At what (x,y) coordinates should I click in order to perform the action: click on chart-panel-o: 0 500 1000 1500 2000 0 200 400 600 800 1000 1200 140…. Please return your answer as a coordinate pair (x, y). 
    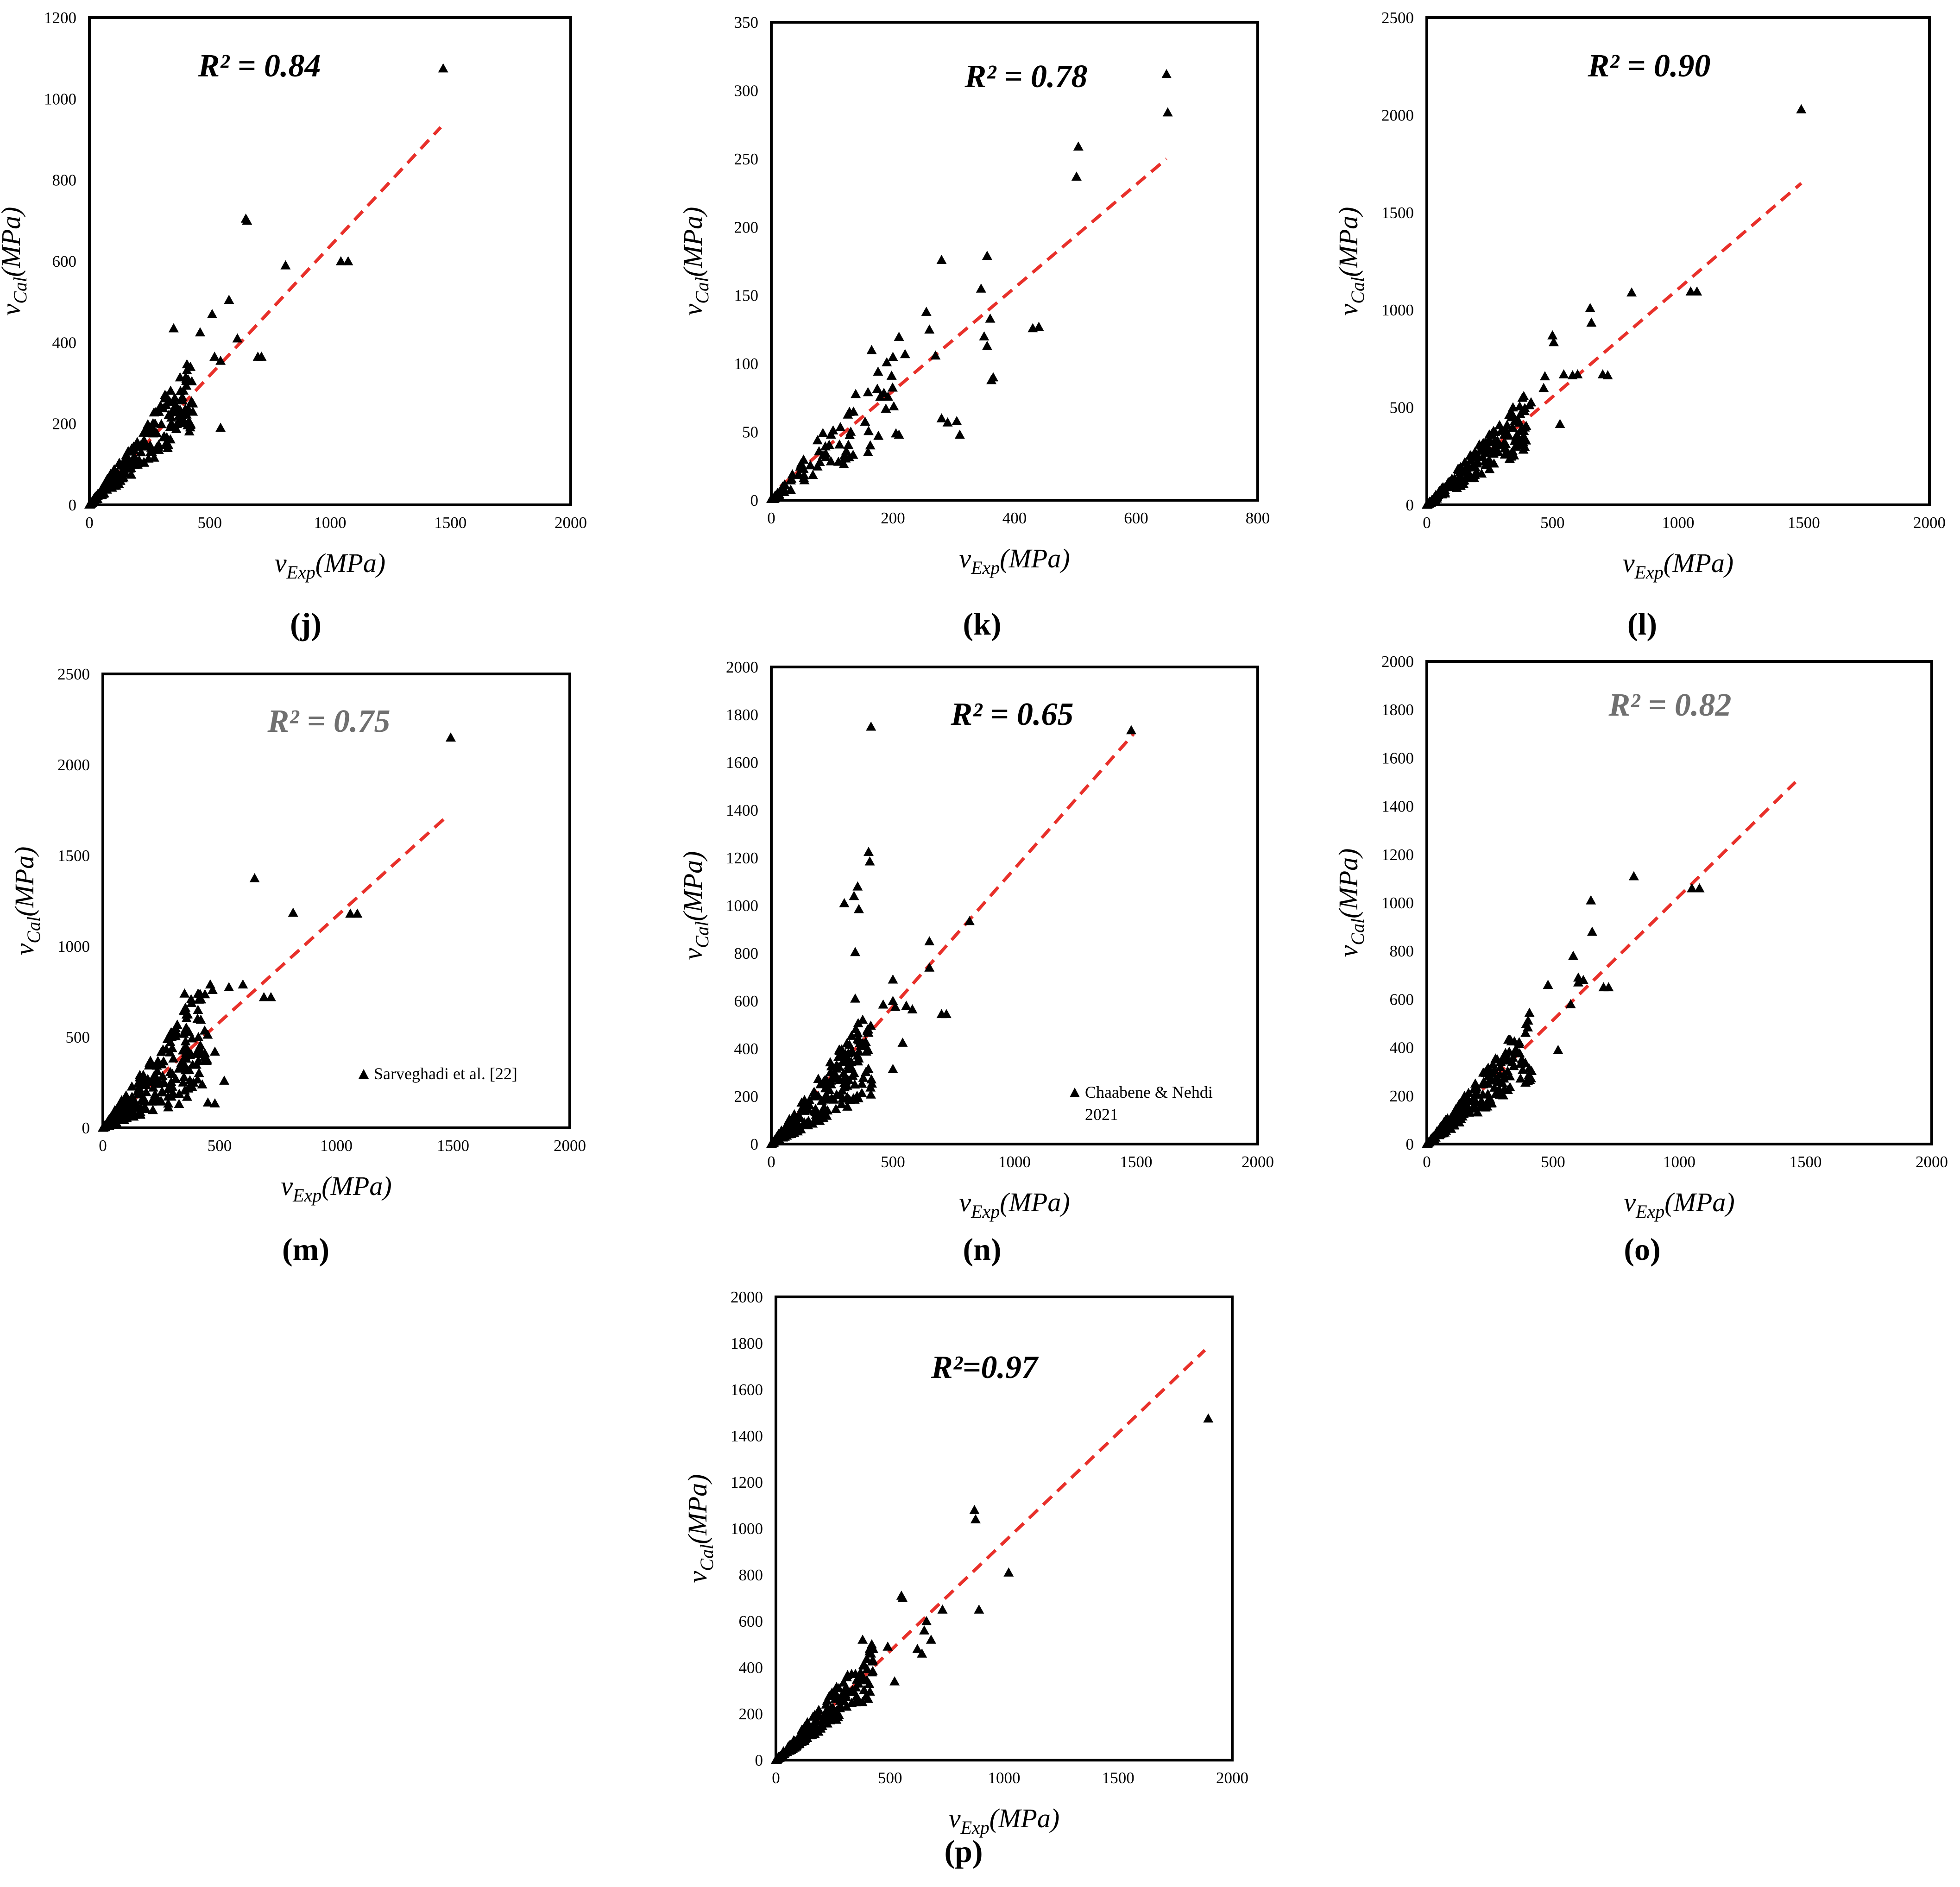
    Looking at the image, I should click on (1640, 960).